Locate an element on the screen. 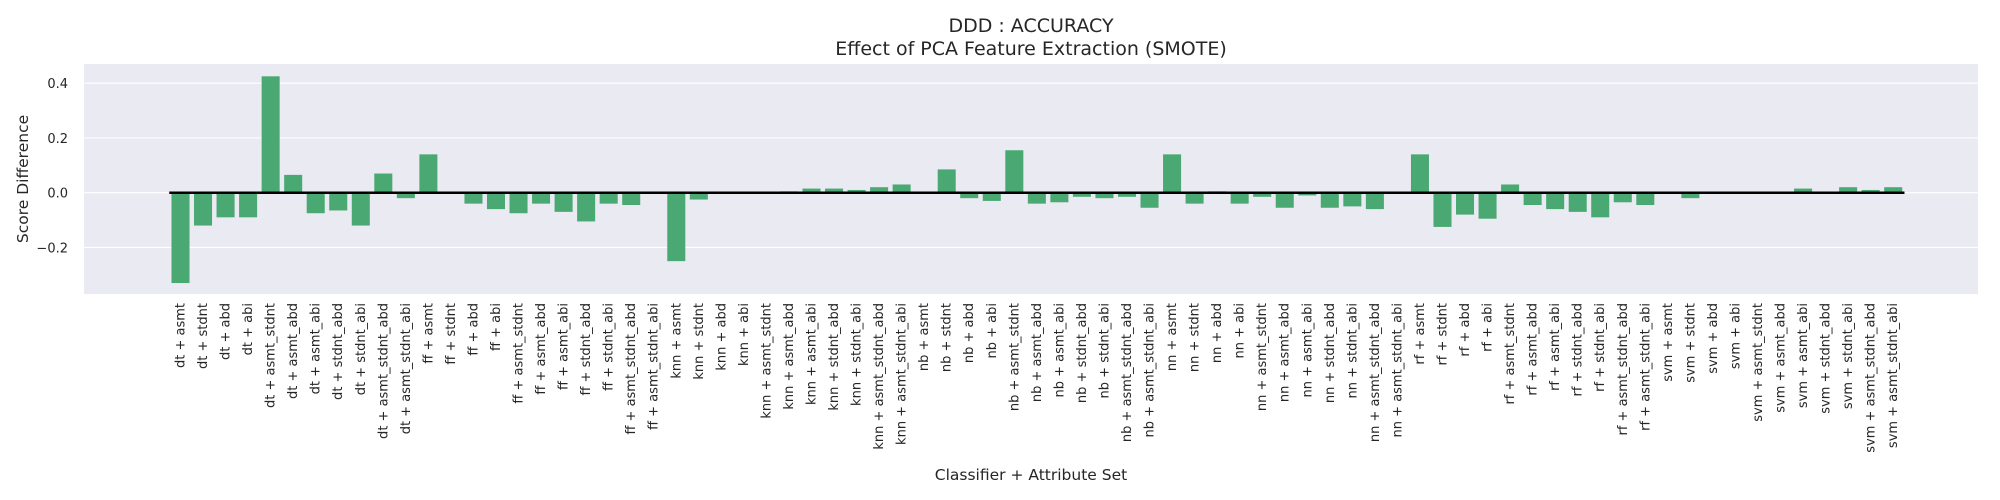  x-tick-label: rf + abd is located at coordinates (1465, 330).